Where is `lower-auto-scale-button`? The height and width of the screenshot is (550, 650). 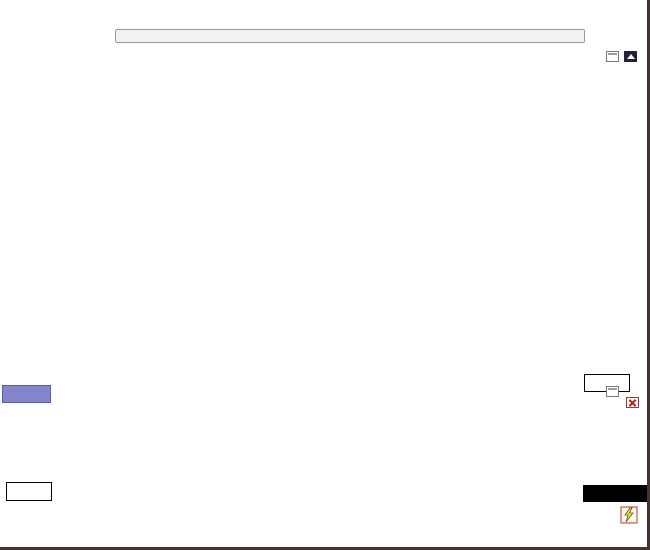 lower-auto-scale-button is located at coordinates (29, 491).